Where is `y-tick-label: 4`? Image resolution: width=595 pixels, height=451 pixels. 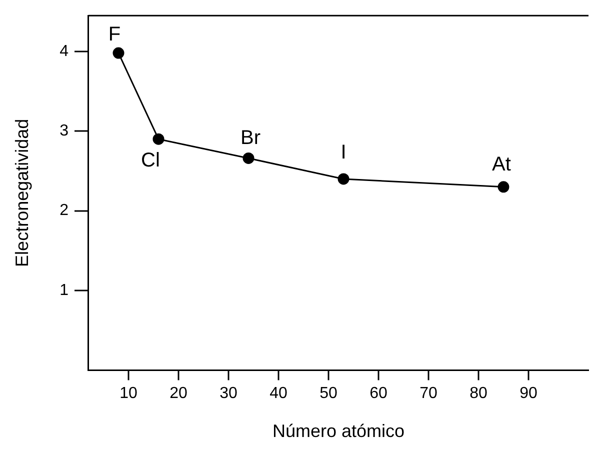 y-tick-label: 4 is located at coordinates (64, 51).